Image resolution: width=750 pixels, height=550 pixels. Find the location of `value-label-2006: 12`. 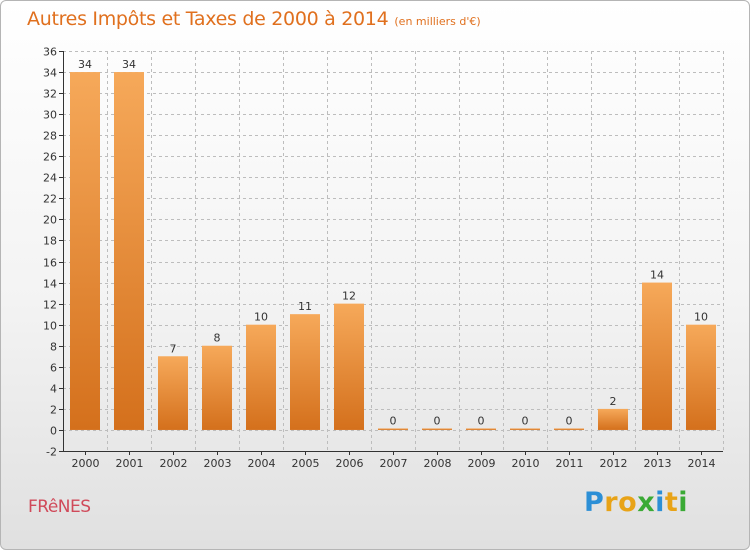

value-label-2006: 12 is located at coordinates (349, 296).